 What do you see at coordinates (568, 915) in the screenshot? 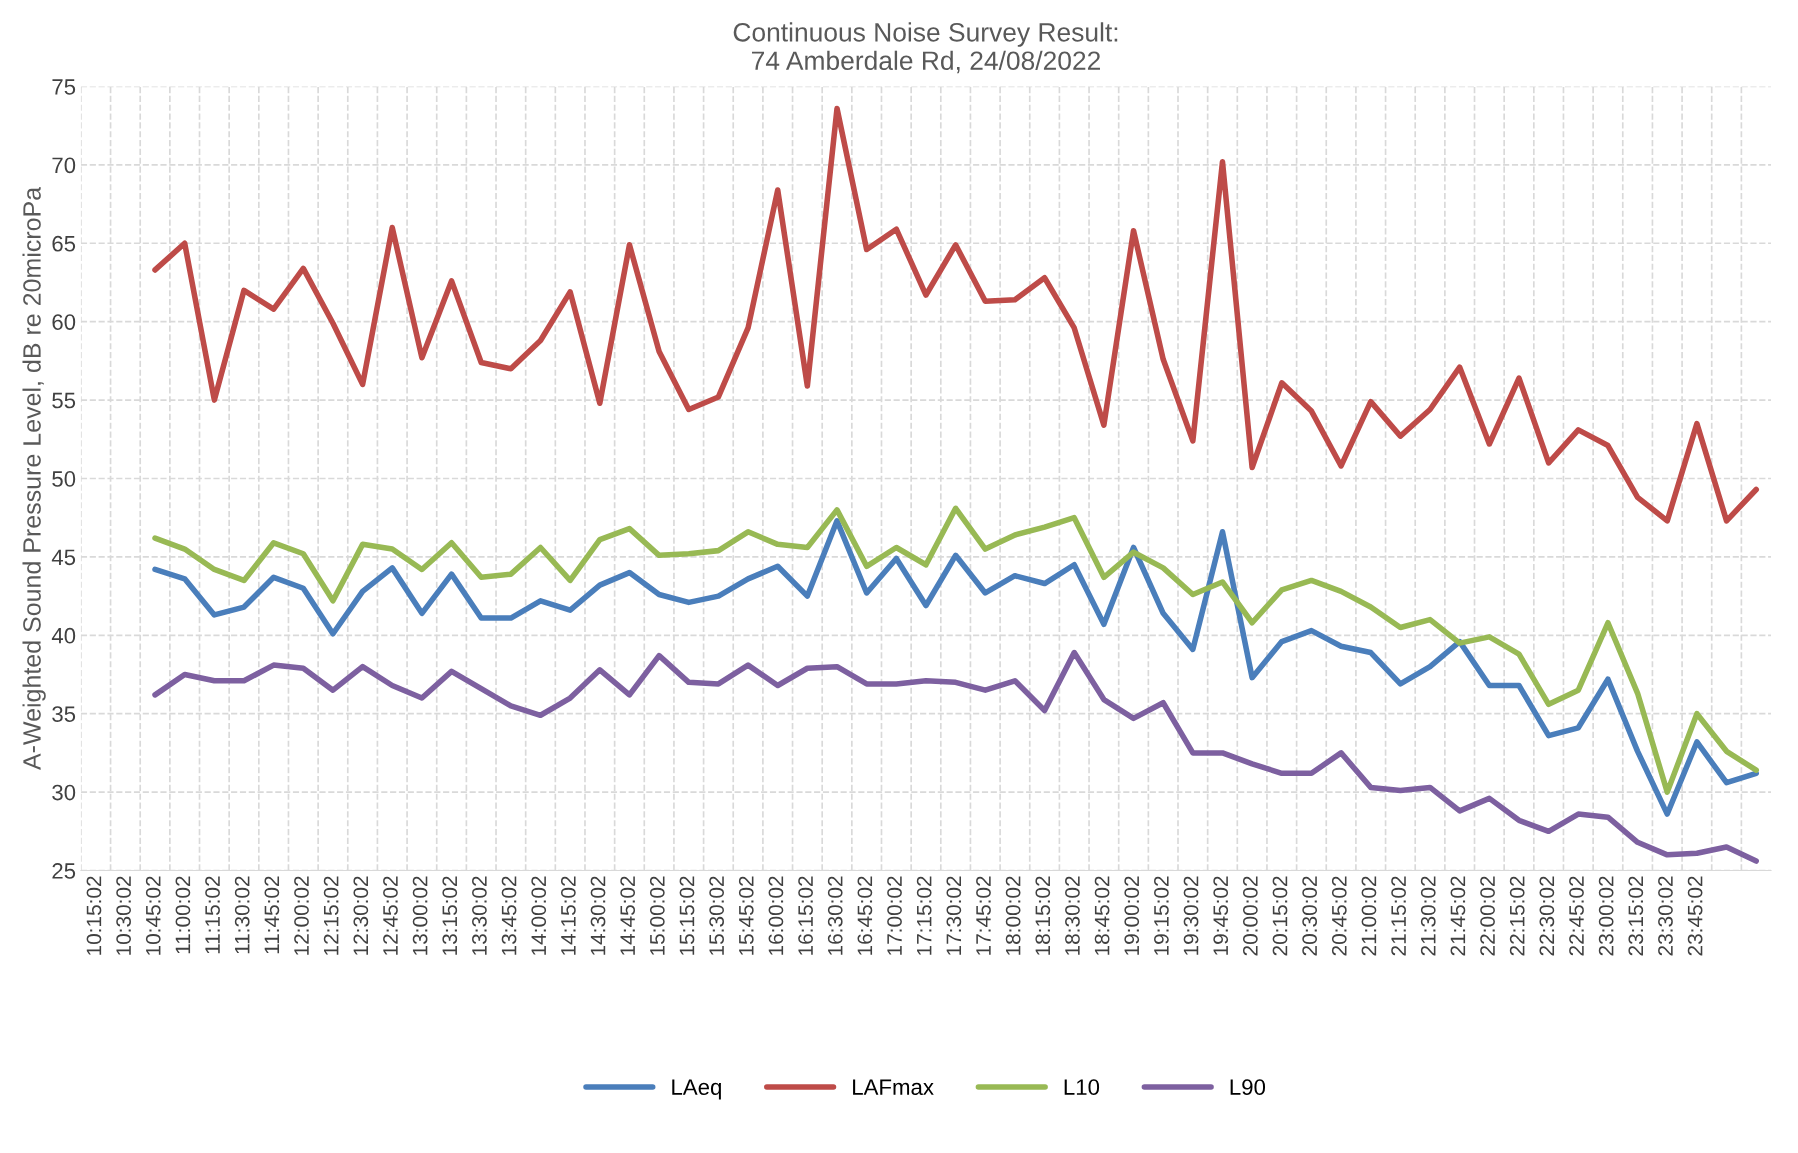
I see `x-tick-label: 14:15:02` at bounding box center [568, 915].